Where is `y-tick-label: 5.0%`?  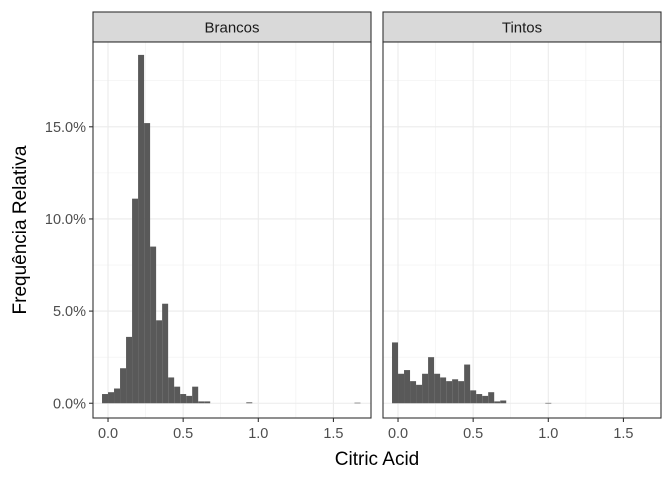
y-tick-label: 5.0% is located at coordinates (69, 312).